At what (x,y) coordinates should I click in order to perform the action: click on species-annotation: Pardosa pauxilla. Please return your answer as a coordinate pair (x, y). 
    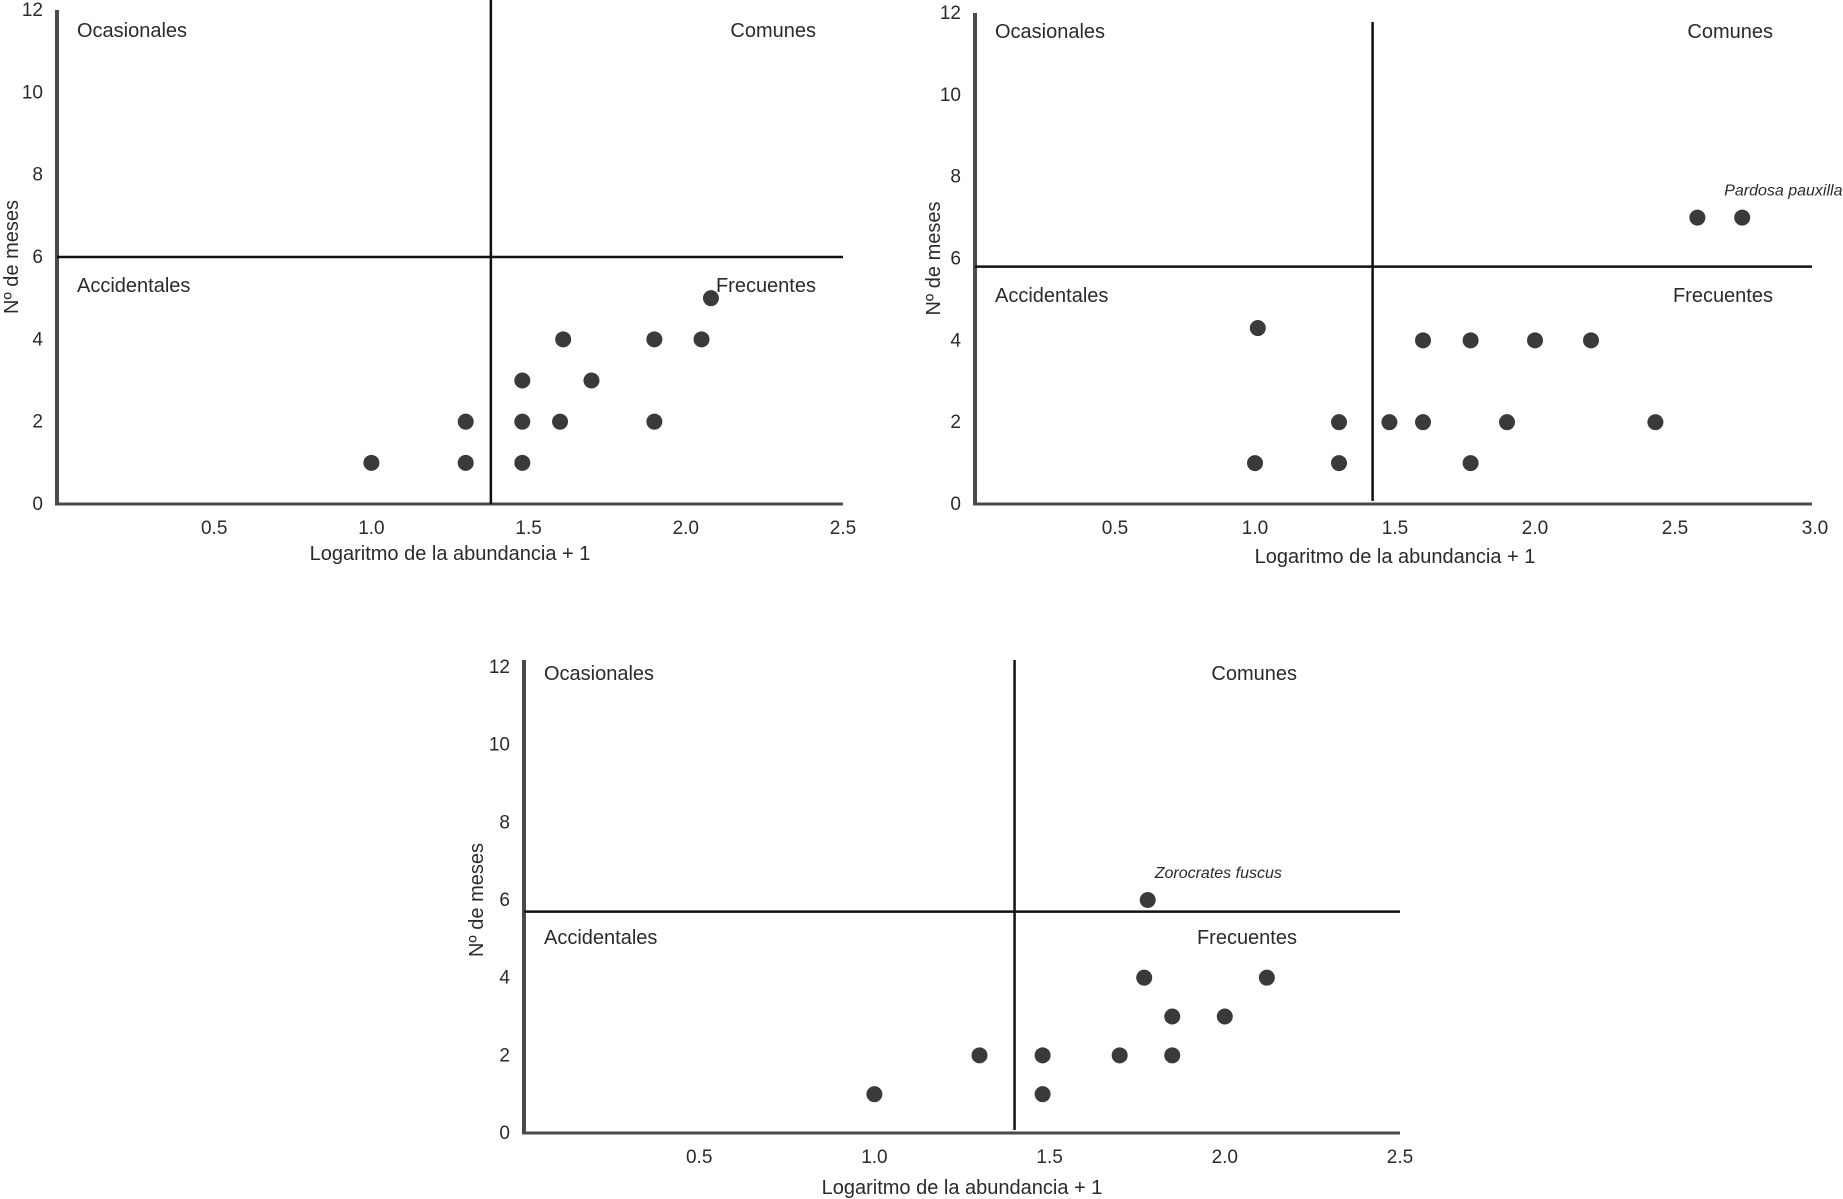
    Looking at the image, I should click on (1783, 191).